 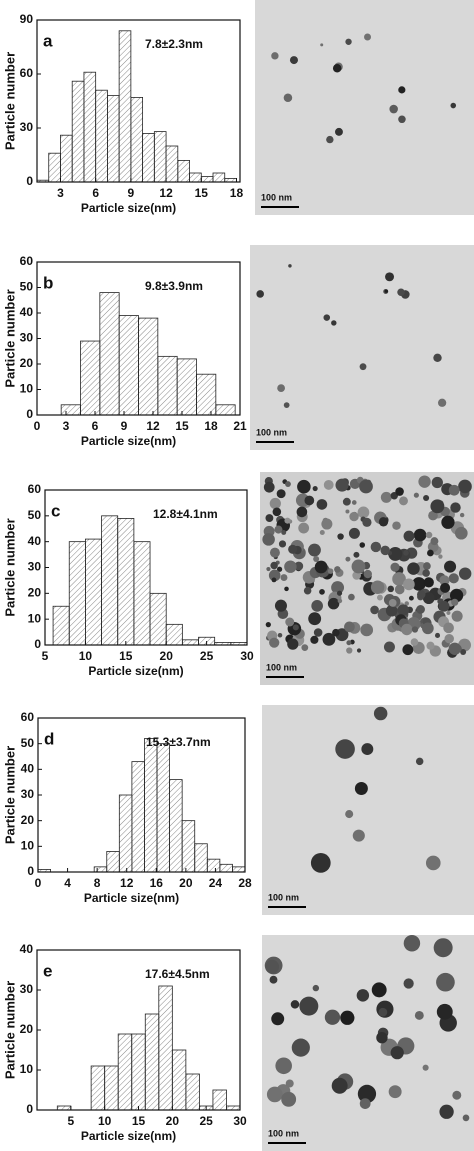 I want to click on x-tick-label: 20, so click(x=186, y=883).